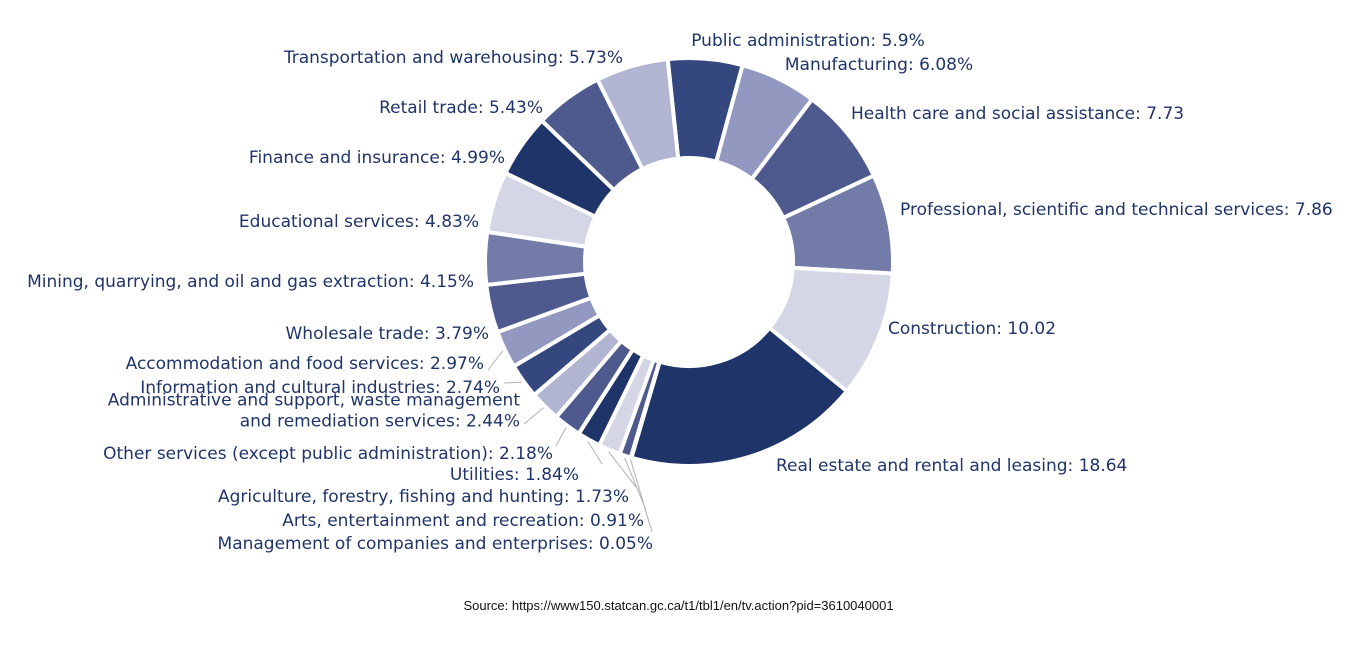 The image size is (1357, 645). What do you see at coordinates (1017, 114) in the screenshot?
I see `slice-label-2: Health care and social assistance: 7.73` at bounding box center [1017, 114].